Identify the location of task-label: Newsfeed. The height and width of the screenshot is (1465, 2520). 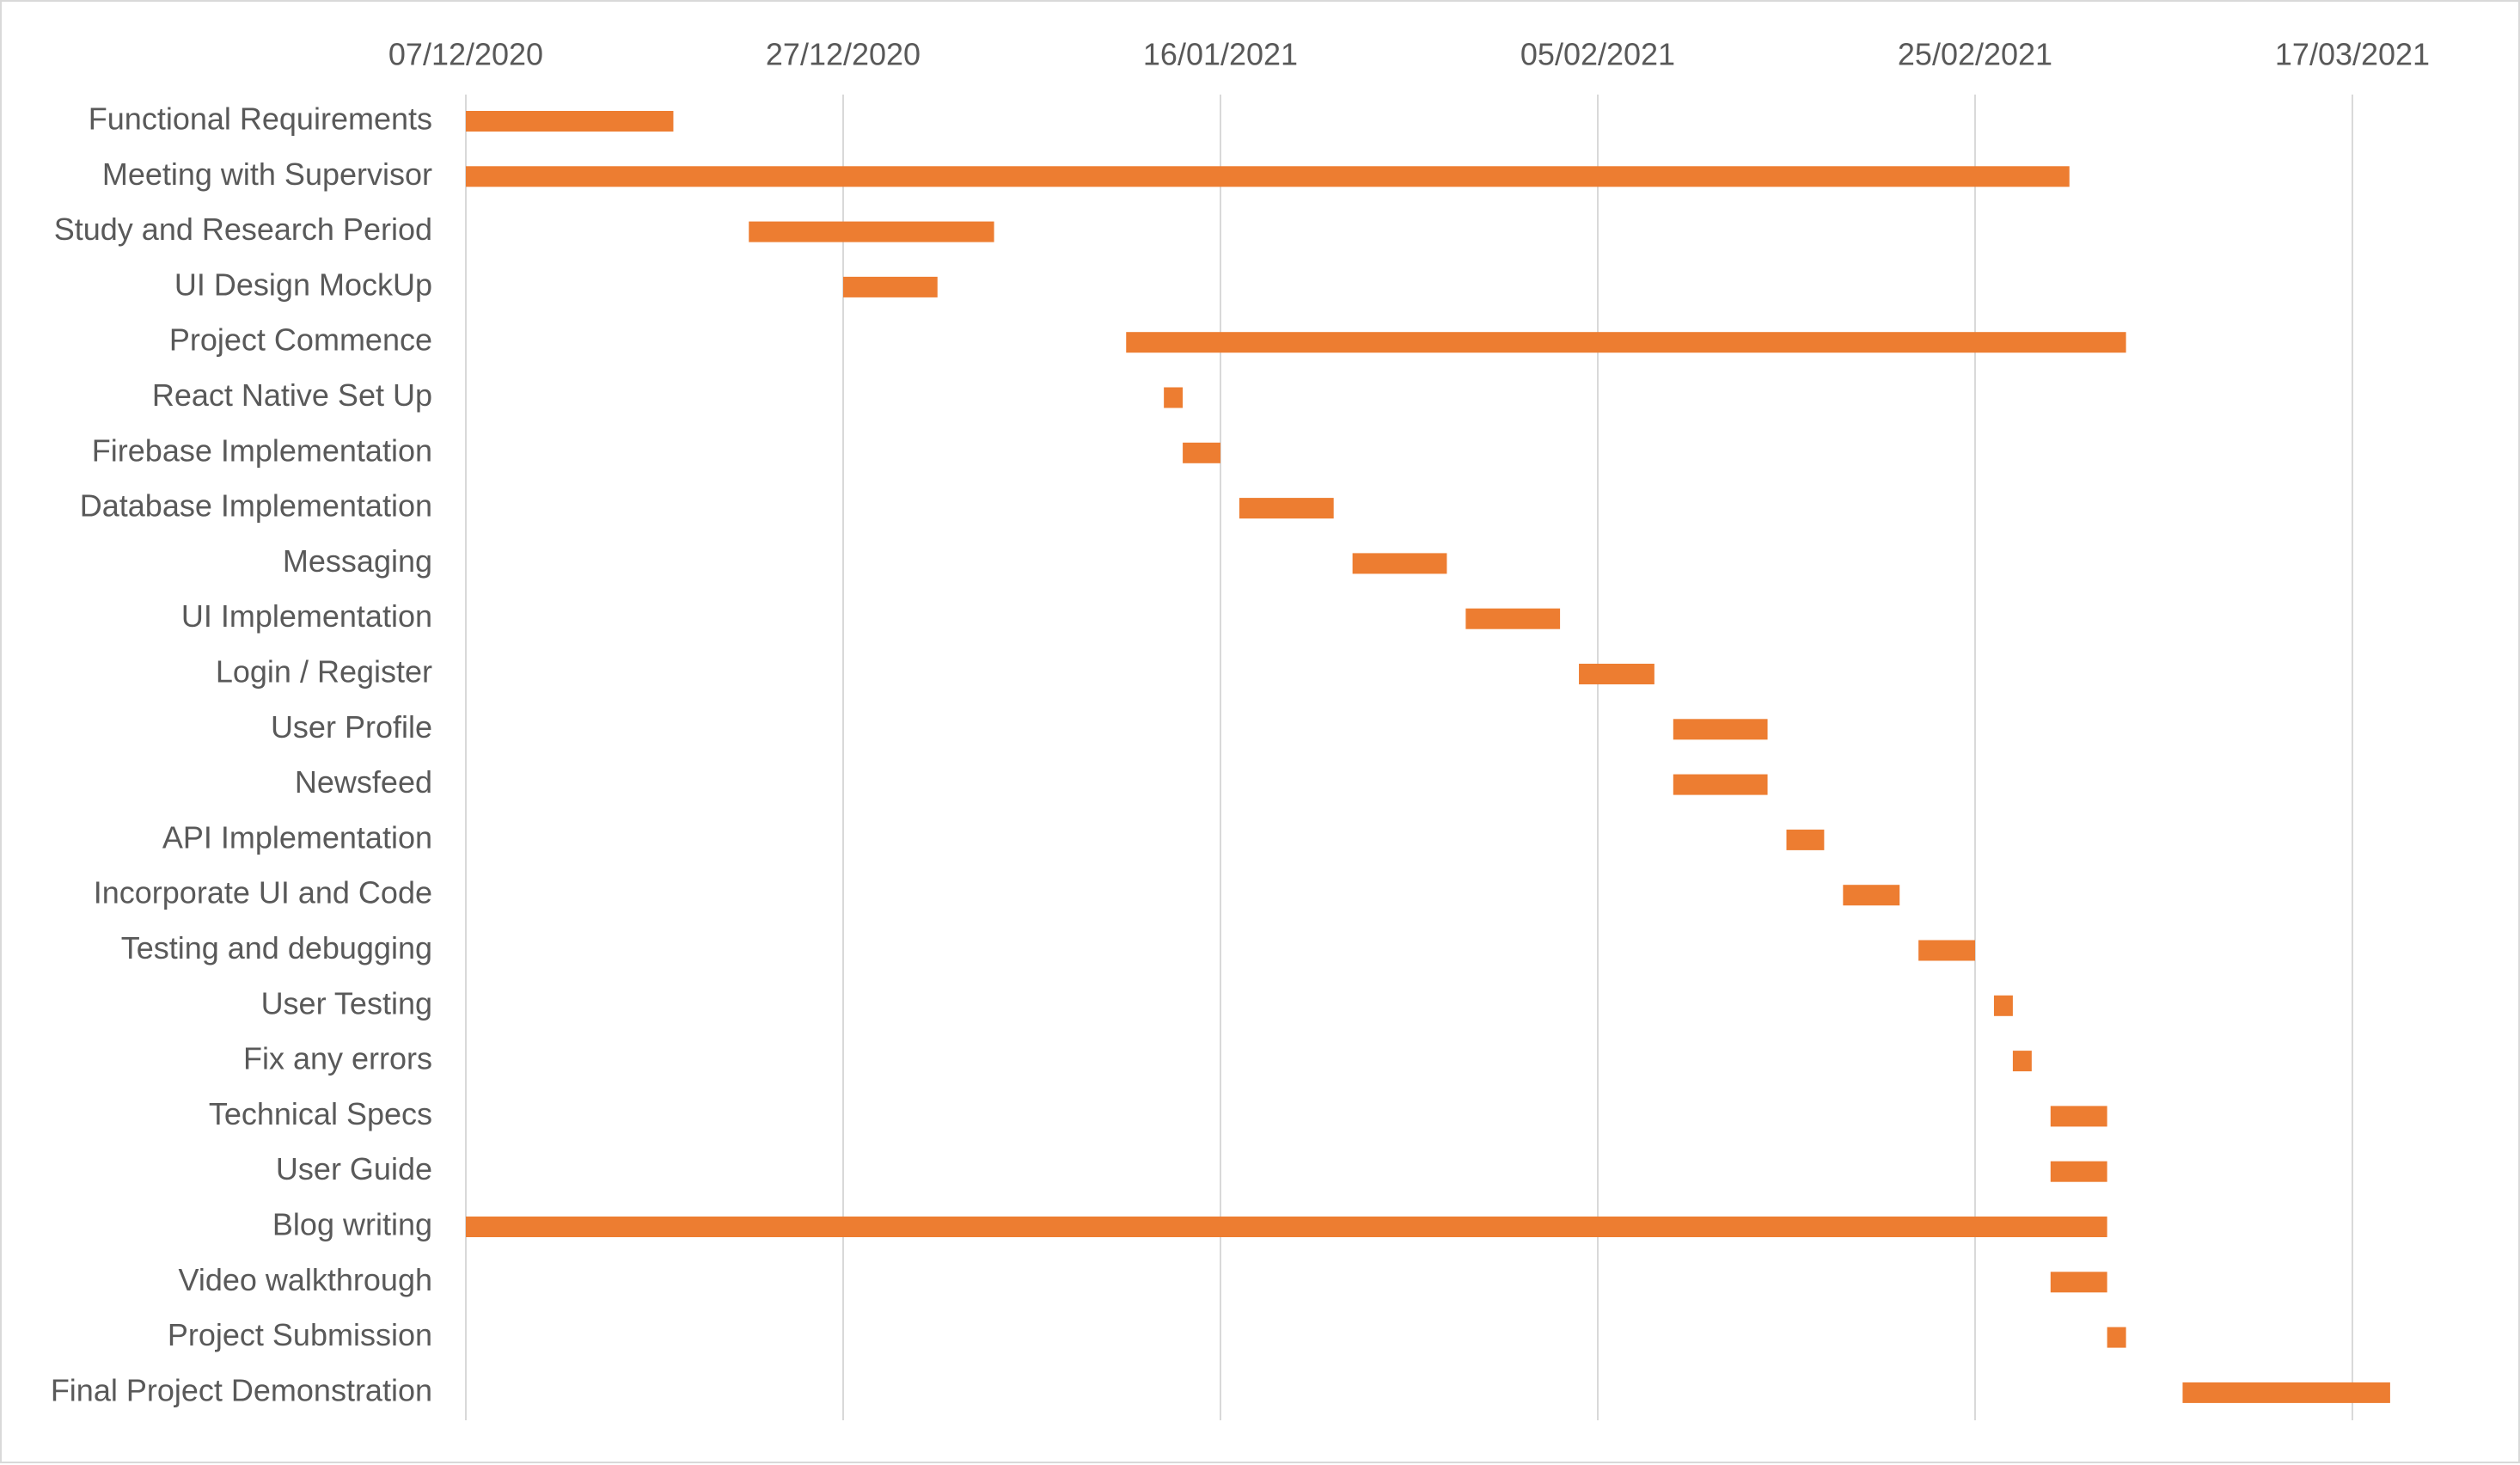
(363, 782).